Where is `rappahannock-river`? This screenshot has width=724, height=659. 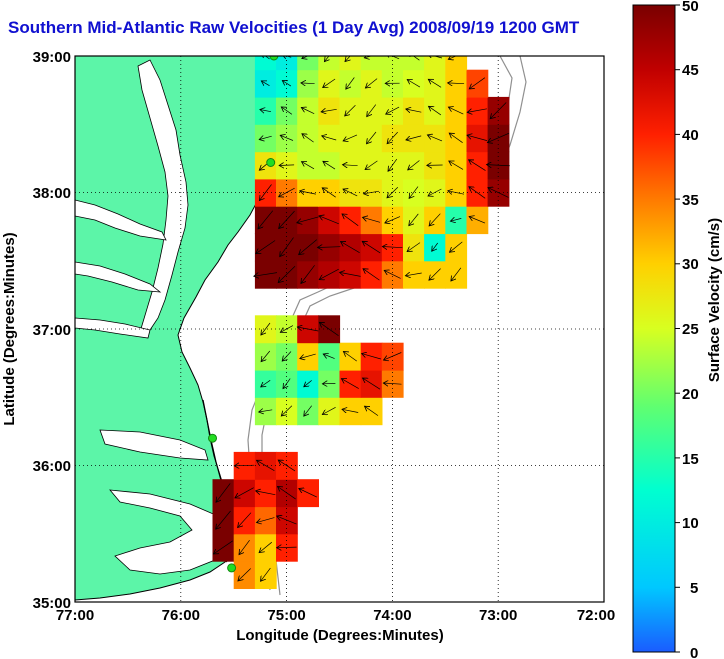
rappahannock-river is located at coordinates (118, 277).